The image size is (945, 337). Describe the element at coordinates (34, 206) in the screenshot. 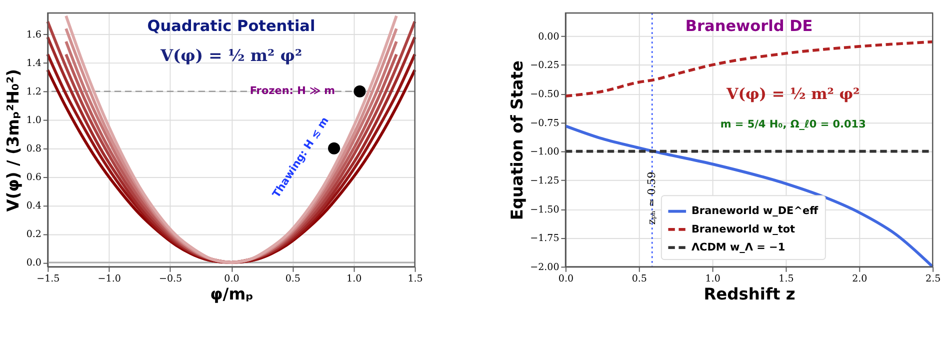

I see `y-tick-label: 0.4` at that location.